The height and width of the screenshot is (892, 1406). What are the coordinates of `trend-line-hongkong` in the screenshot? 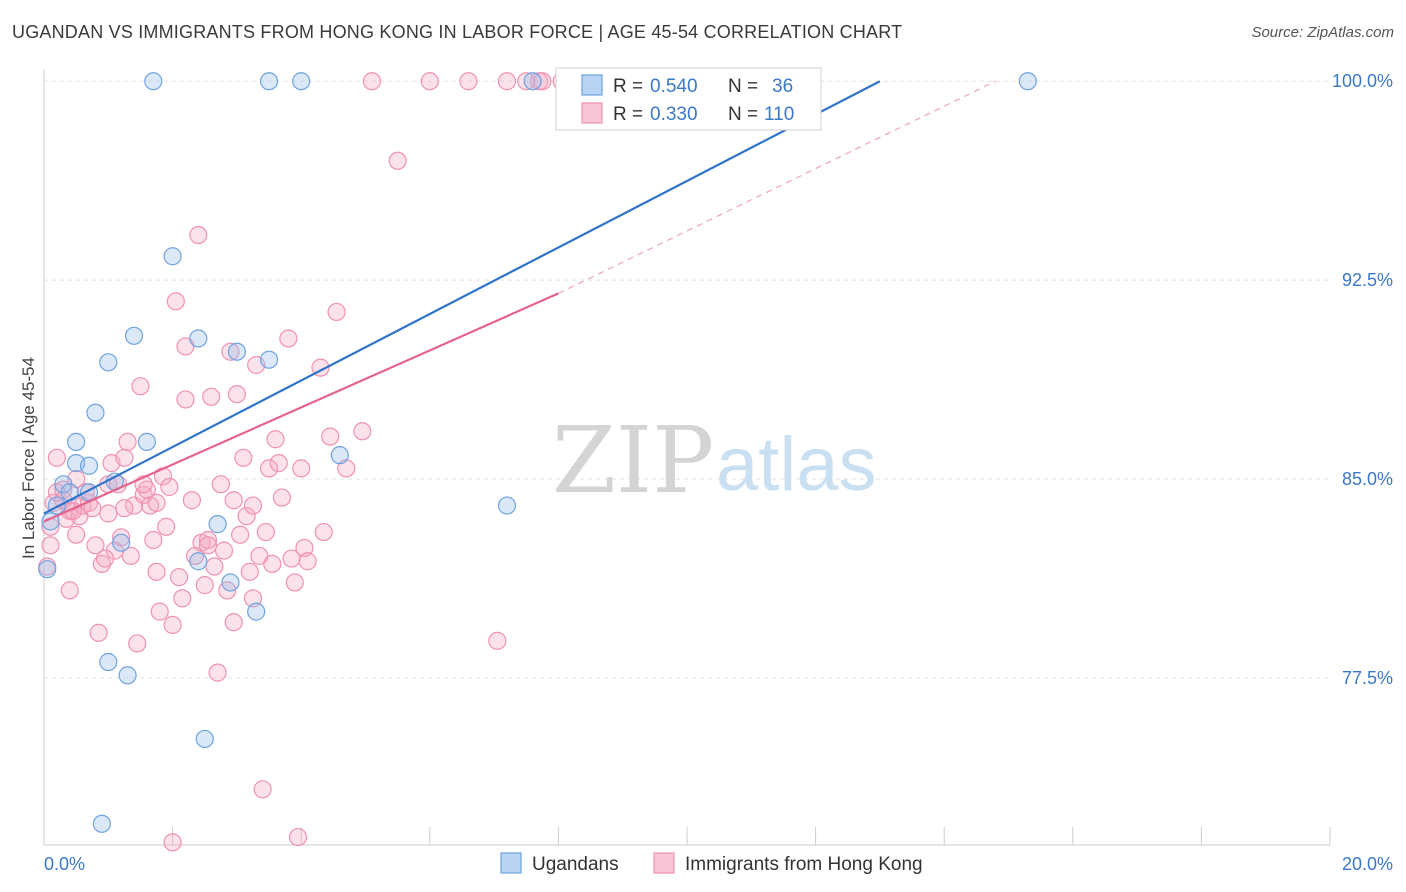 It's located at (301, 407).